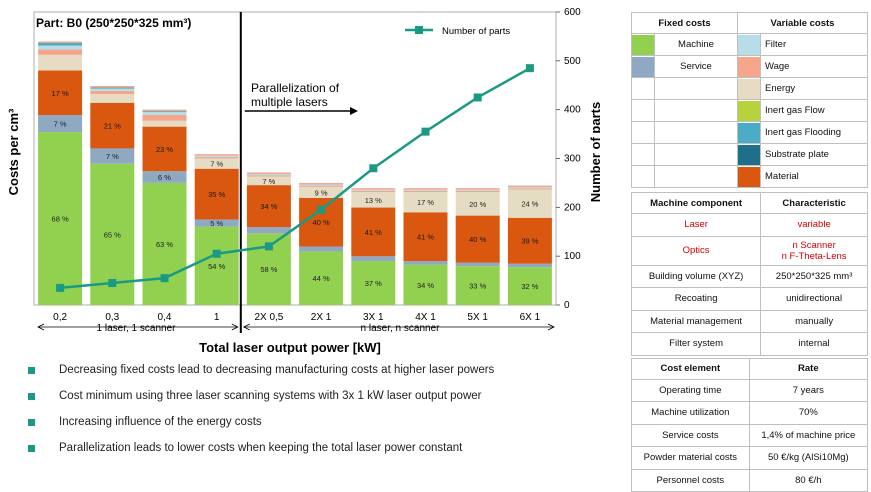 Image resolution: width=871 pixels, height=492 pixels. I want to click on machine-component-cell: Material management, so click(696, 321).